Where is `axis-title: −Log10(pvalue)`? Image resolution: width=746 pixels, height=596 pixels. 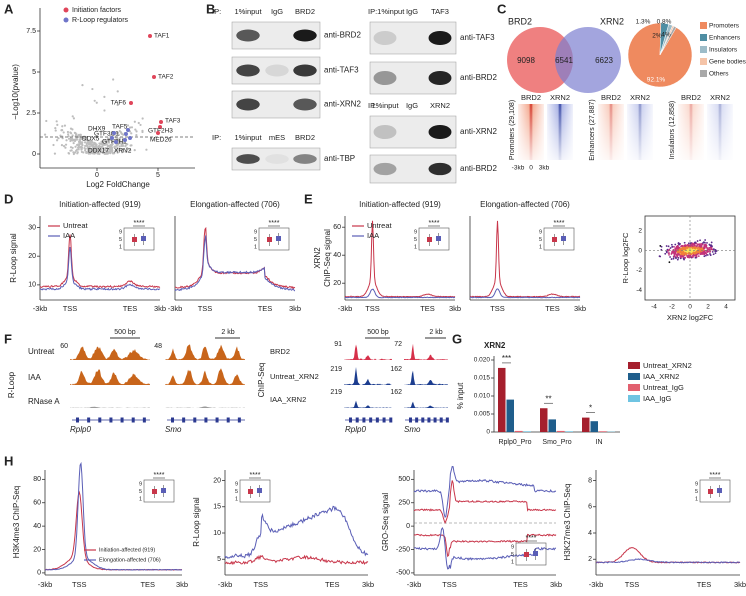
axis-title: −Log10(pvalue) is located at coordinates (15, 92).